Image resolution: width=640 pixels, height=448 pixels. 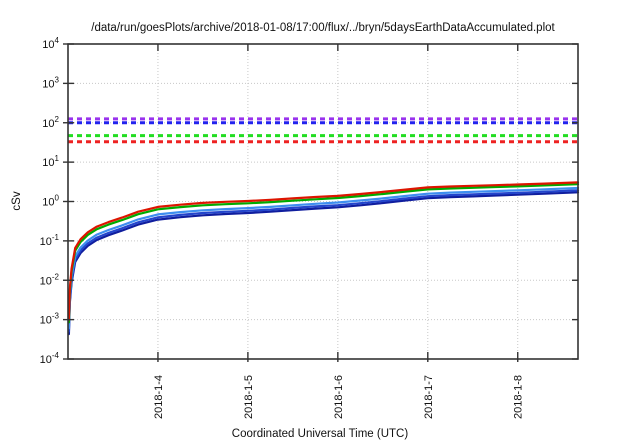 What do you see at coordinates (159, 397) in the screenshot?
I see `x-tick-label: 2018-1-4` at bounding box center [159, 397].